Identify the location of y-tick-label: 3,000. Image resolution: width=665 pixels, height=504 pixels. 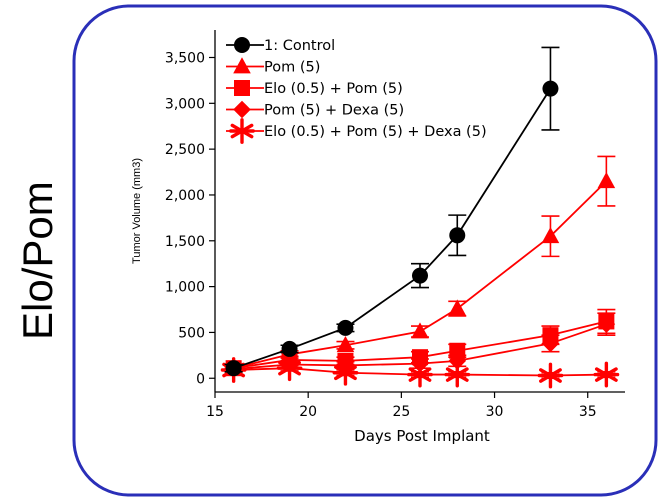
(185, 104).